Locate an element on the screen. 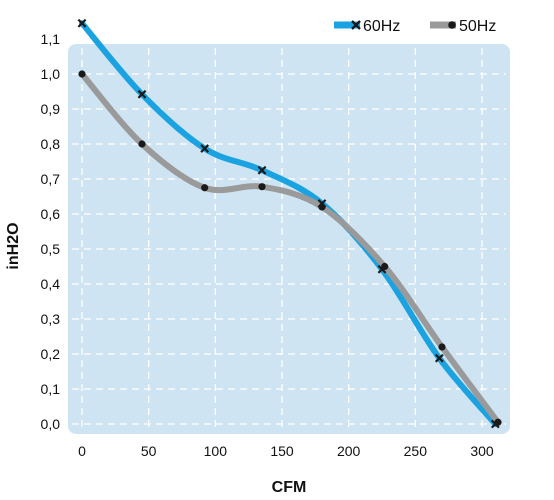 The height and width of the screenshot is (500, 554). x-tick-label: 150 is located at coordinates (282, 451).